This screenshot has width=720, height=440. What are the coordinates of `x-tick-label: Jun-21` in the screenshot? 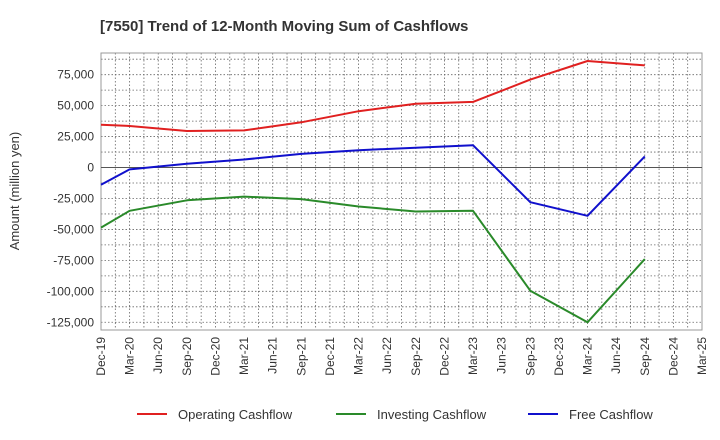 It's located at (273, 355).